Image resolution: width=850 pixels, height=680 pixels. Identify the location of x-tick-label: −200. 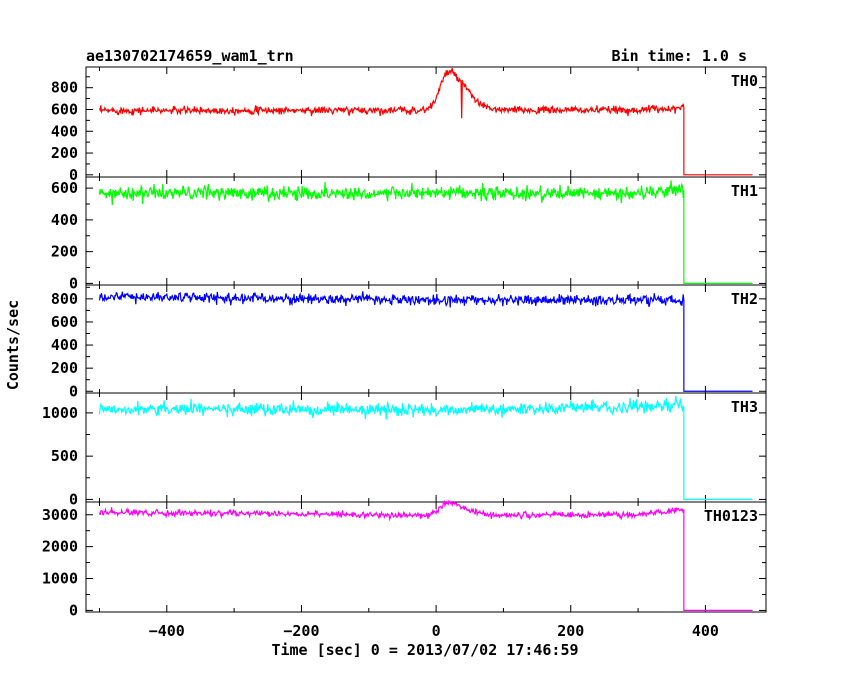
(301, 631).